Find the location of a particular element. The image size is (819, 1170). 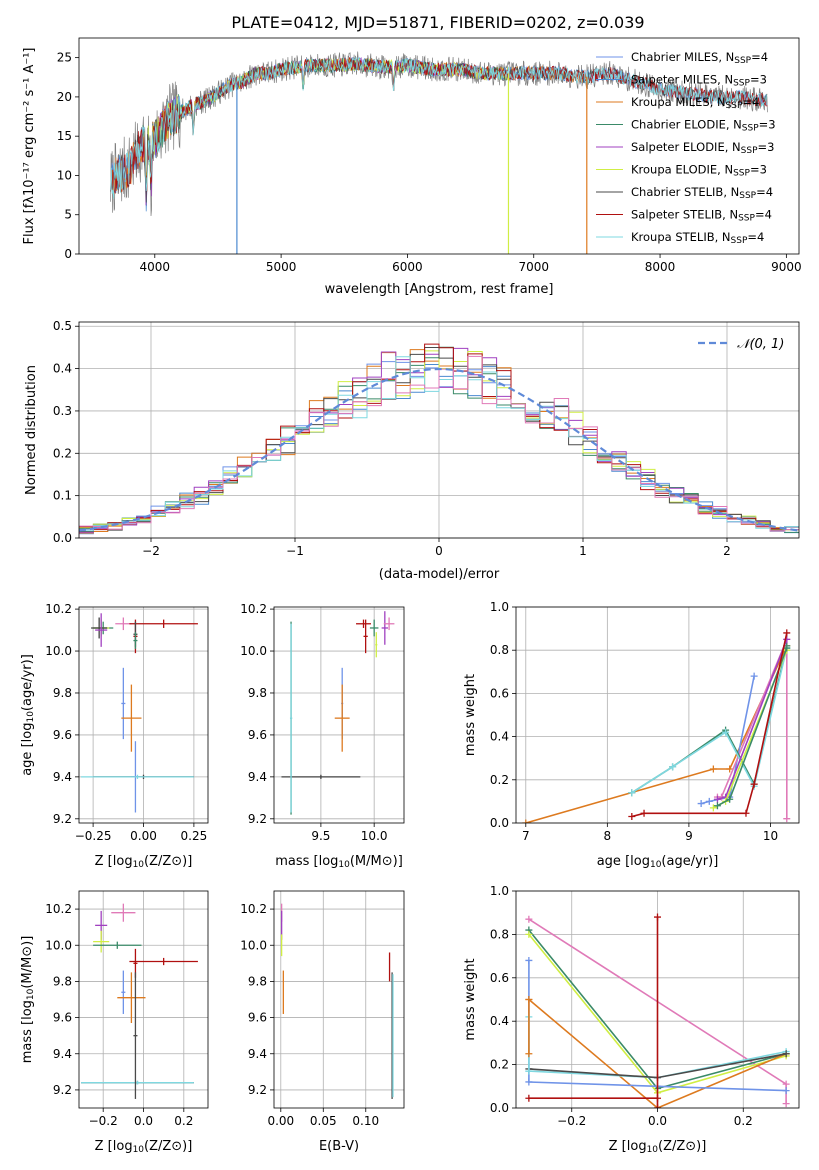

mass-vs-extinction-panel: 0.00 0.05 0.10 9.2 9.4 9.6 9.8 10.0 10.2 E(B-V) is located at coordinates (322, 1022).